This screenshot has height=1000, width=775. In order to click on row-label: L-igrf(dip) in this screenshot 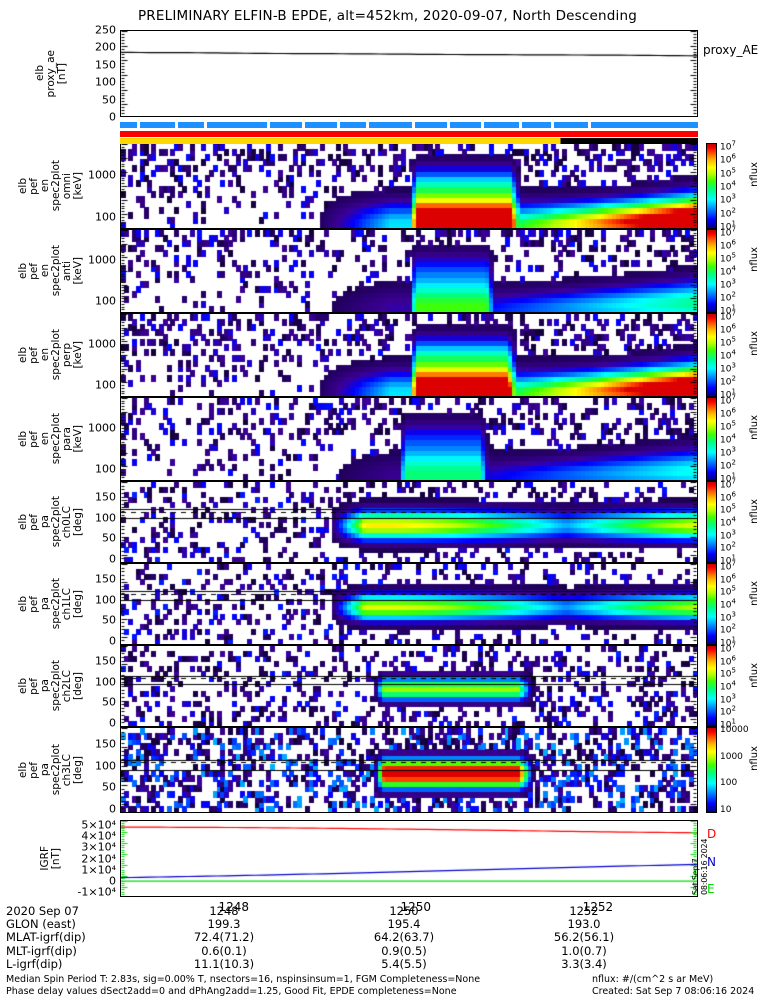, I will do `click(34, 963)`.